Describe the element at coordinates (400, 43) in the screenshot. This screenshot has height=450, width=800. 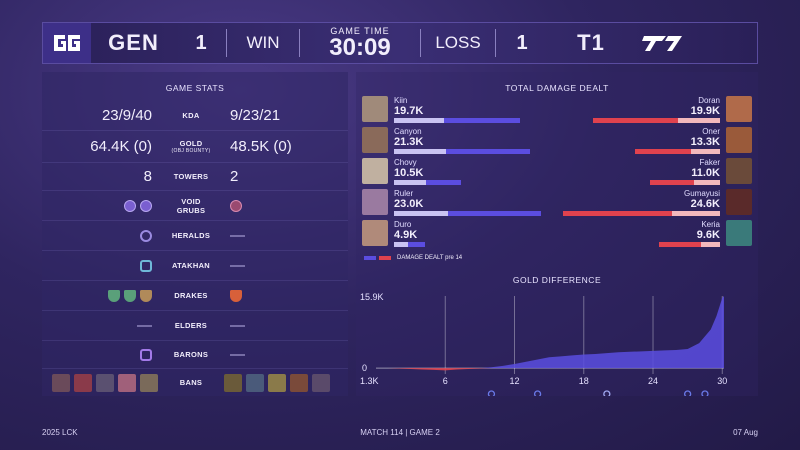
I see `scoreboard-bar: GEN 1 WIN GAME TIME 30:09 LOSS 1 T1` at that location.